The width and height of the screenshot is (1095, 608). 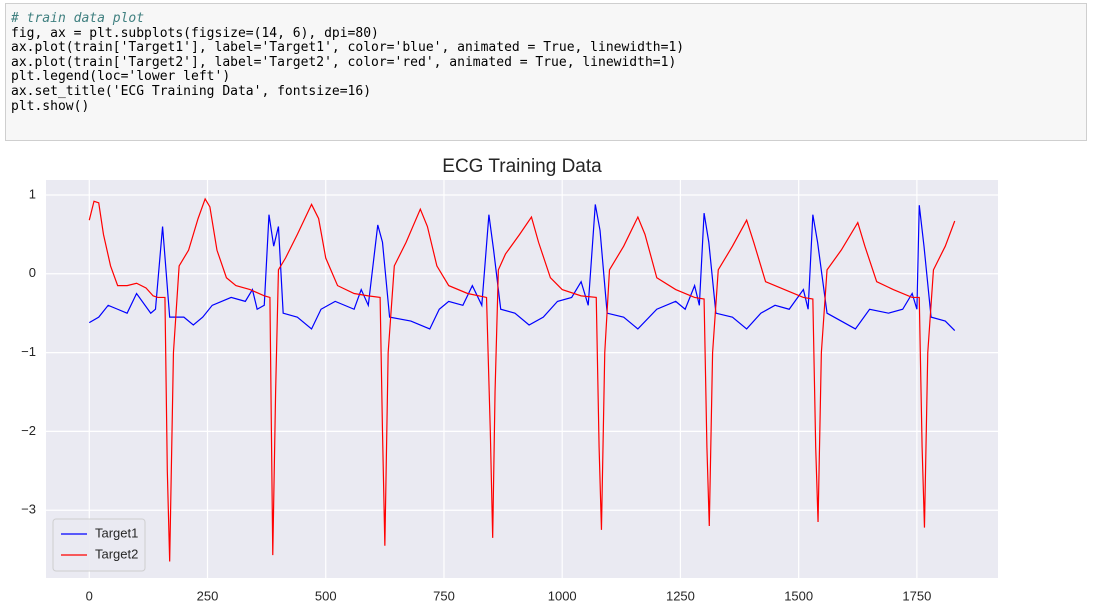 I want to click on code-line: plt.legend(loc='lower left'), so click(x=121, y=77).